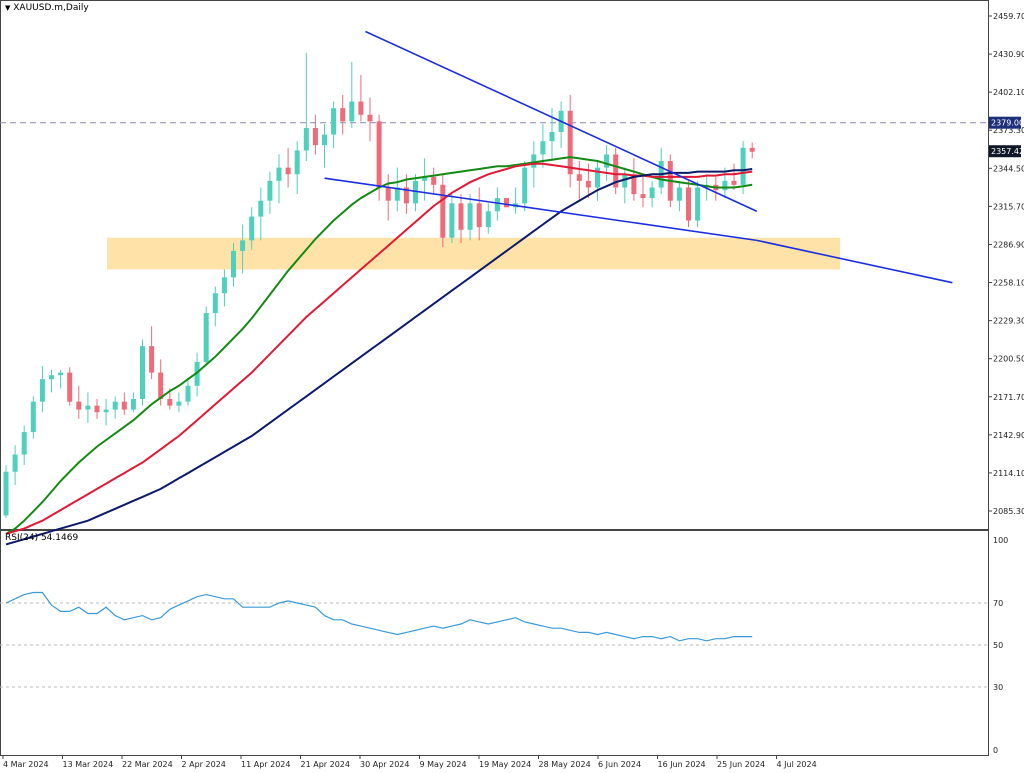 This screenshot has height=773, width=1024. I want to click on rsi-tick-label: 100, so click(1000, 540).